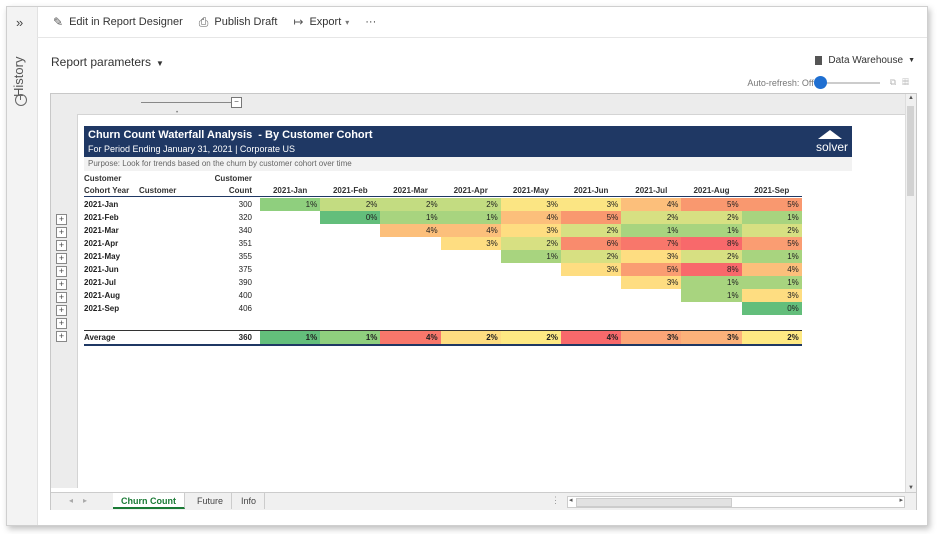  What do you see at coordinates (591, 337) in the screenshot?
I see `average-cell: 4%` at bounding box center [591, 337].